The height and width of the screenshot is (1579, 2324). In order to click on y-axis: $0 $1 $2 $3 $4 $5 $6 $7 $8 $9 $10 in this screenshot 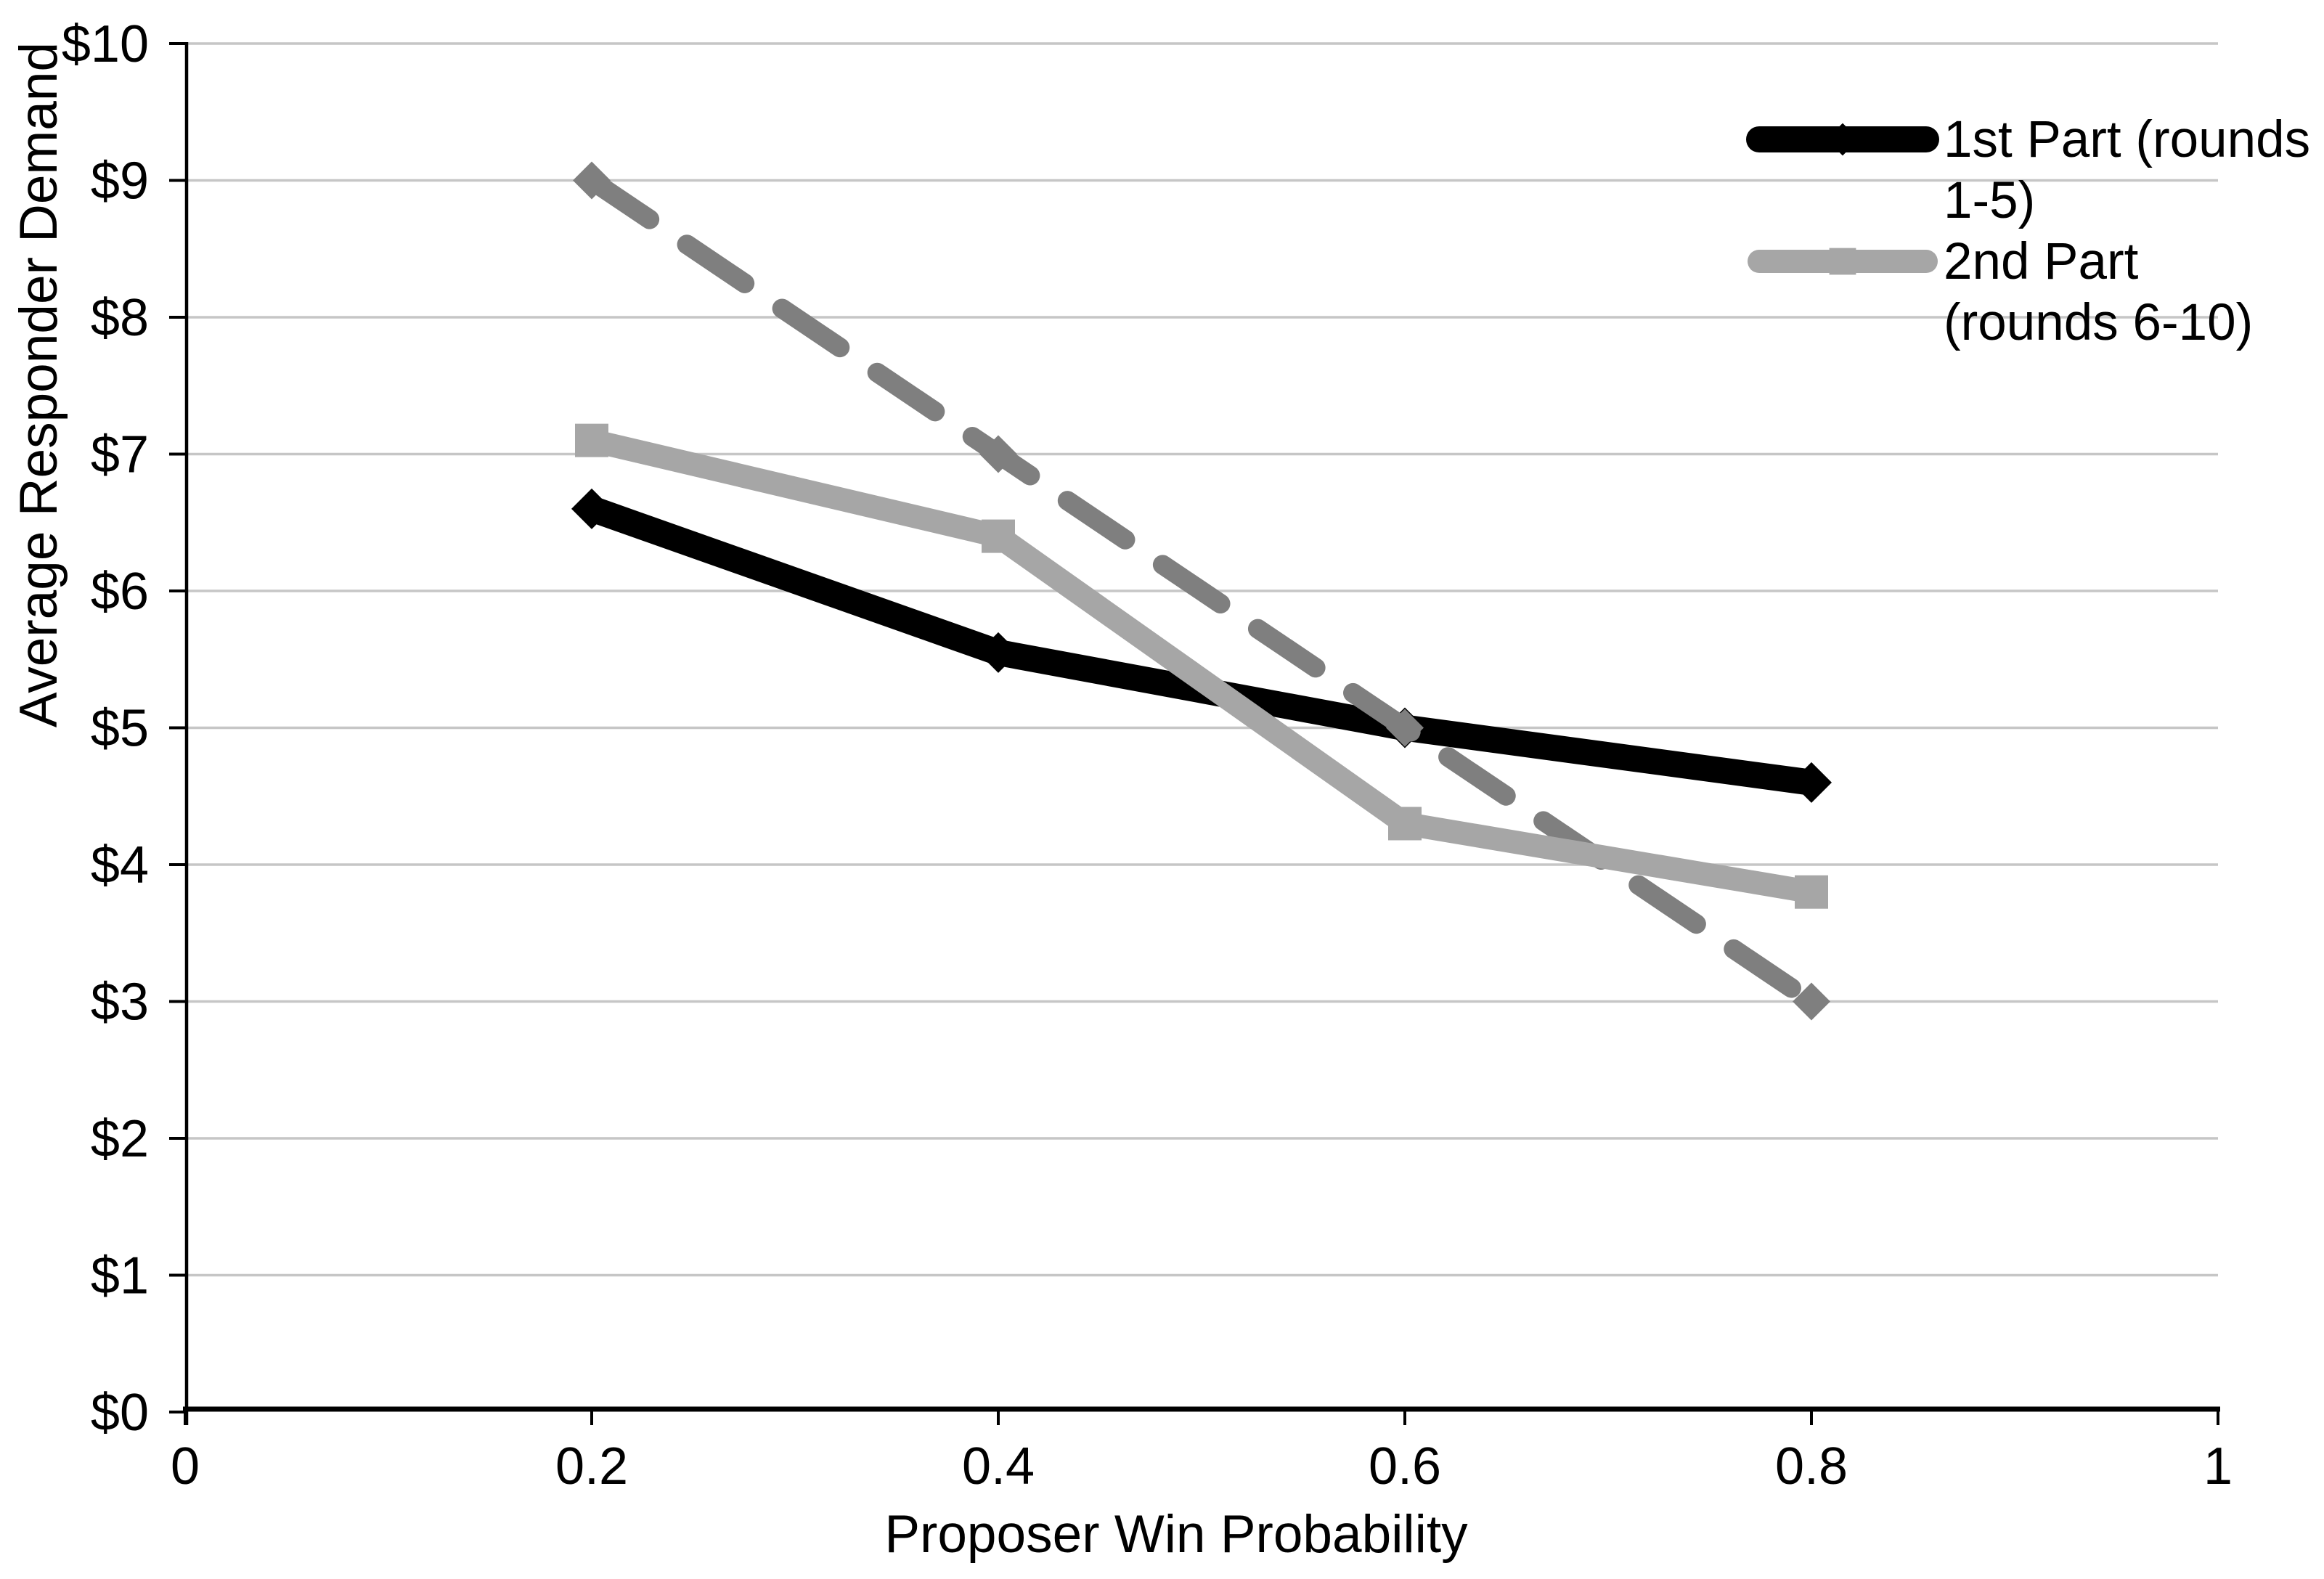, I will do `click(125, 728)`.